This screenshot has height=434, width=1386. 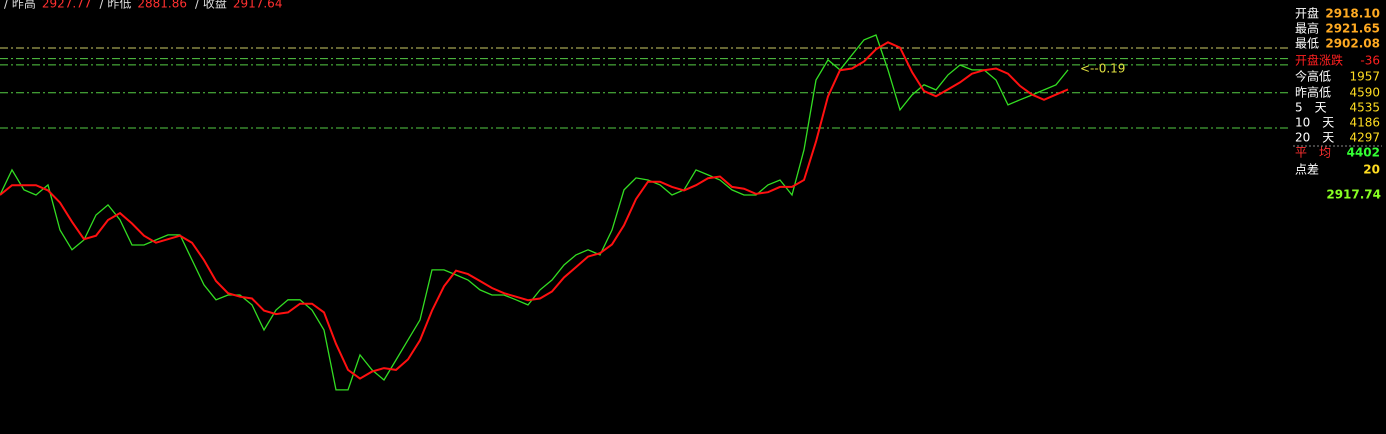 I want to click on header-value: 2917.64, so click(x=258, y=5).